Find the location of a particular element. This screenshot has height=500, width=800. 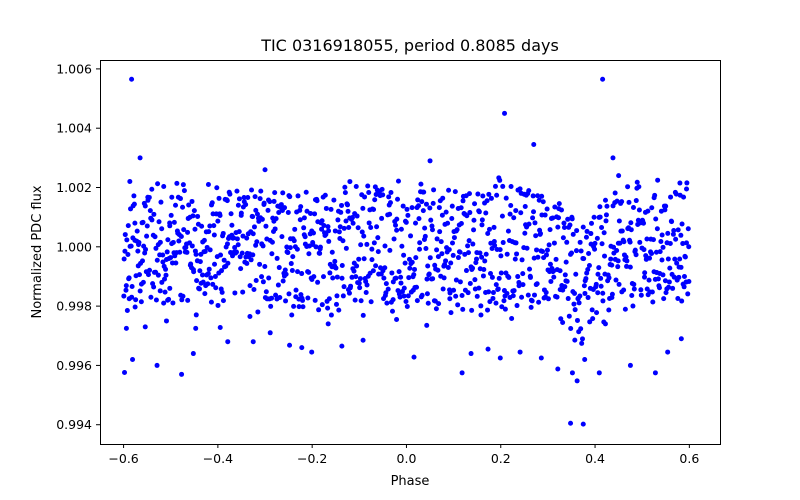

y-axis-label: Normalized PDC flux is located at coordinates (37, 251).